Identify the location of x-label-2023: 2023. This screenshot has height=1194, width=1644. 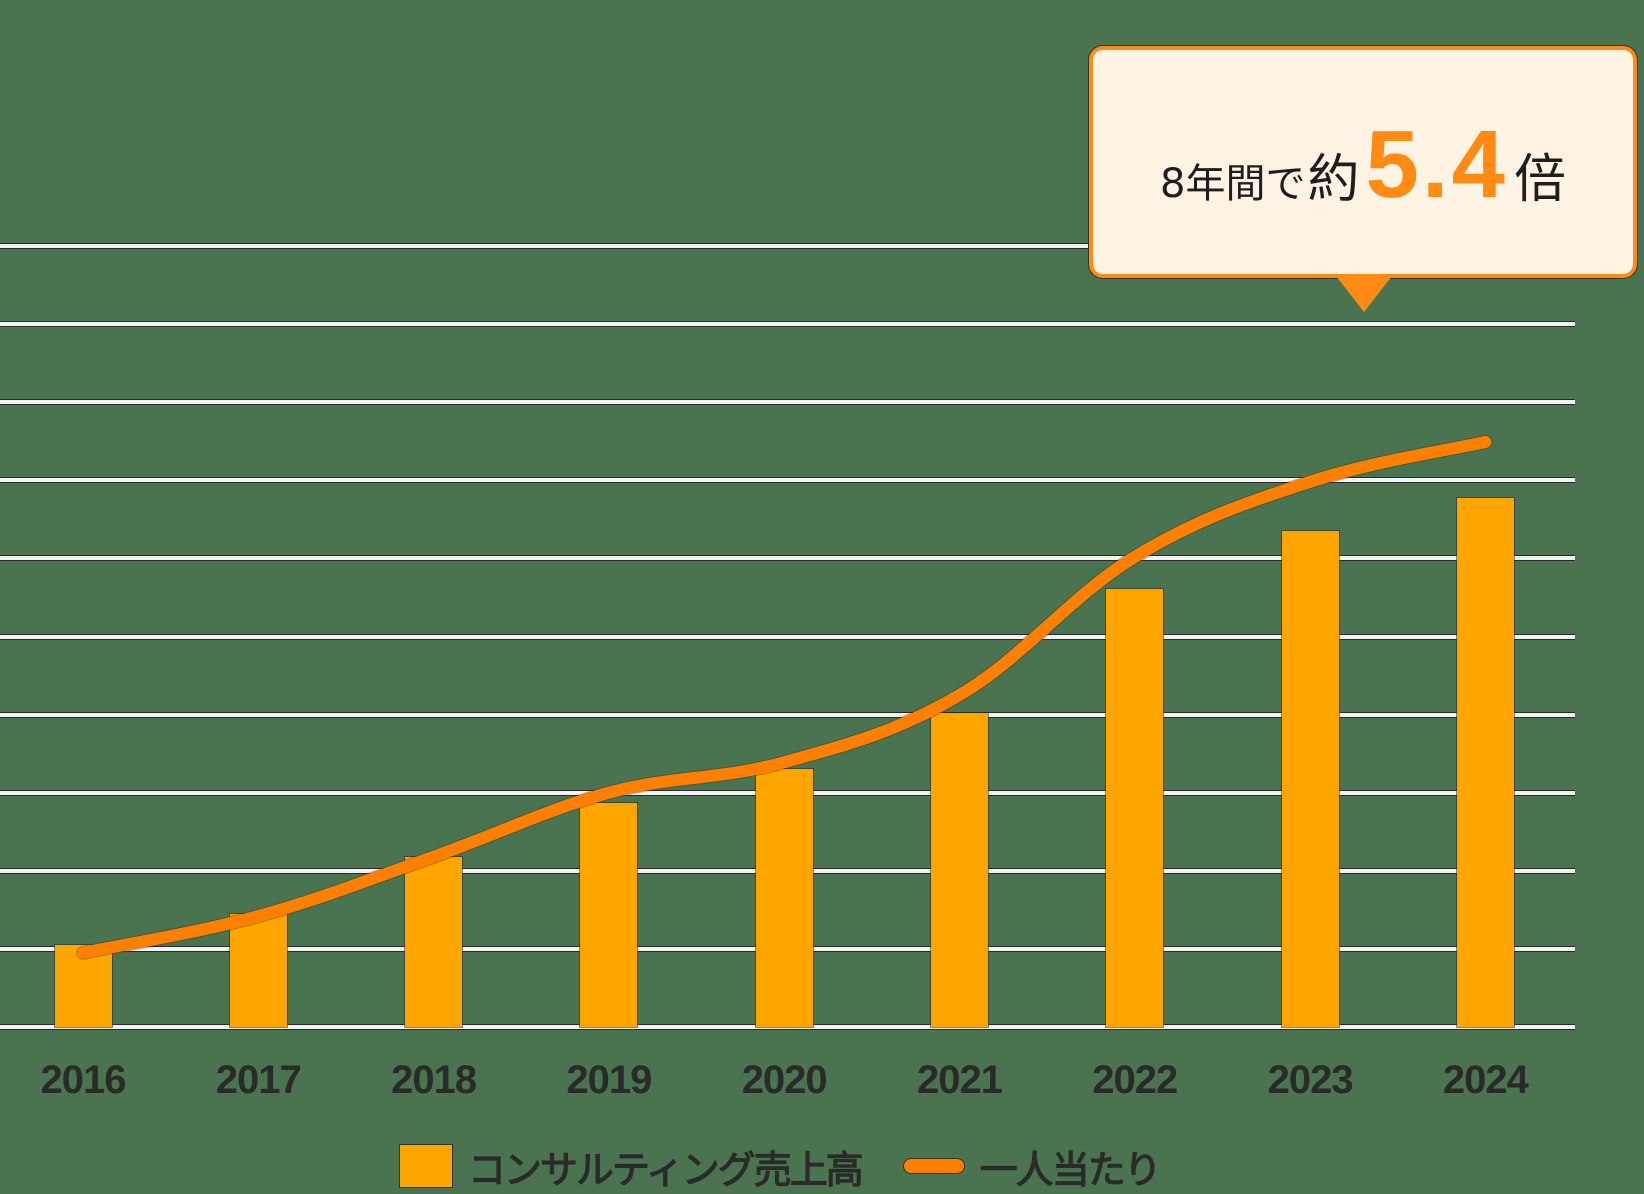
(1310, 1080).